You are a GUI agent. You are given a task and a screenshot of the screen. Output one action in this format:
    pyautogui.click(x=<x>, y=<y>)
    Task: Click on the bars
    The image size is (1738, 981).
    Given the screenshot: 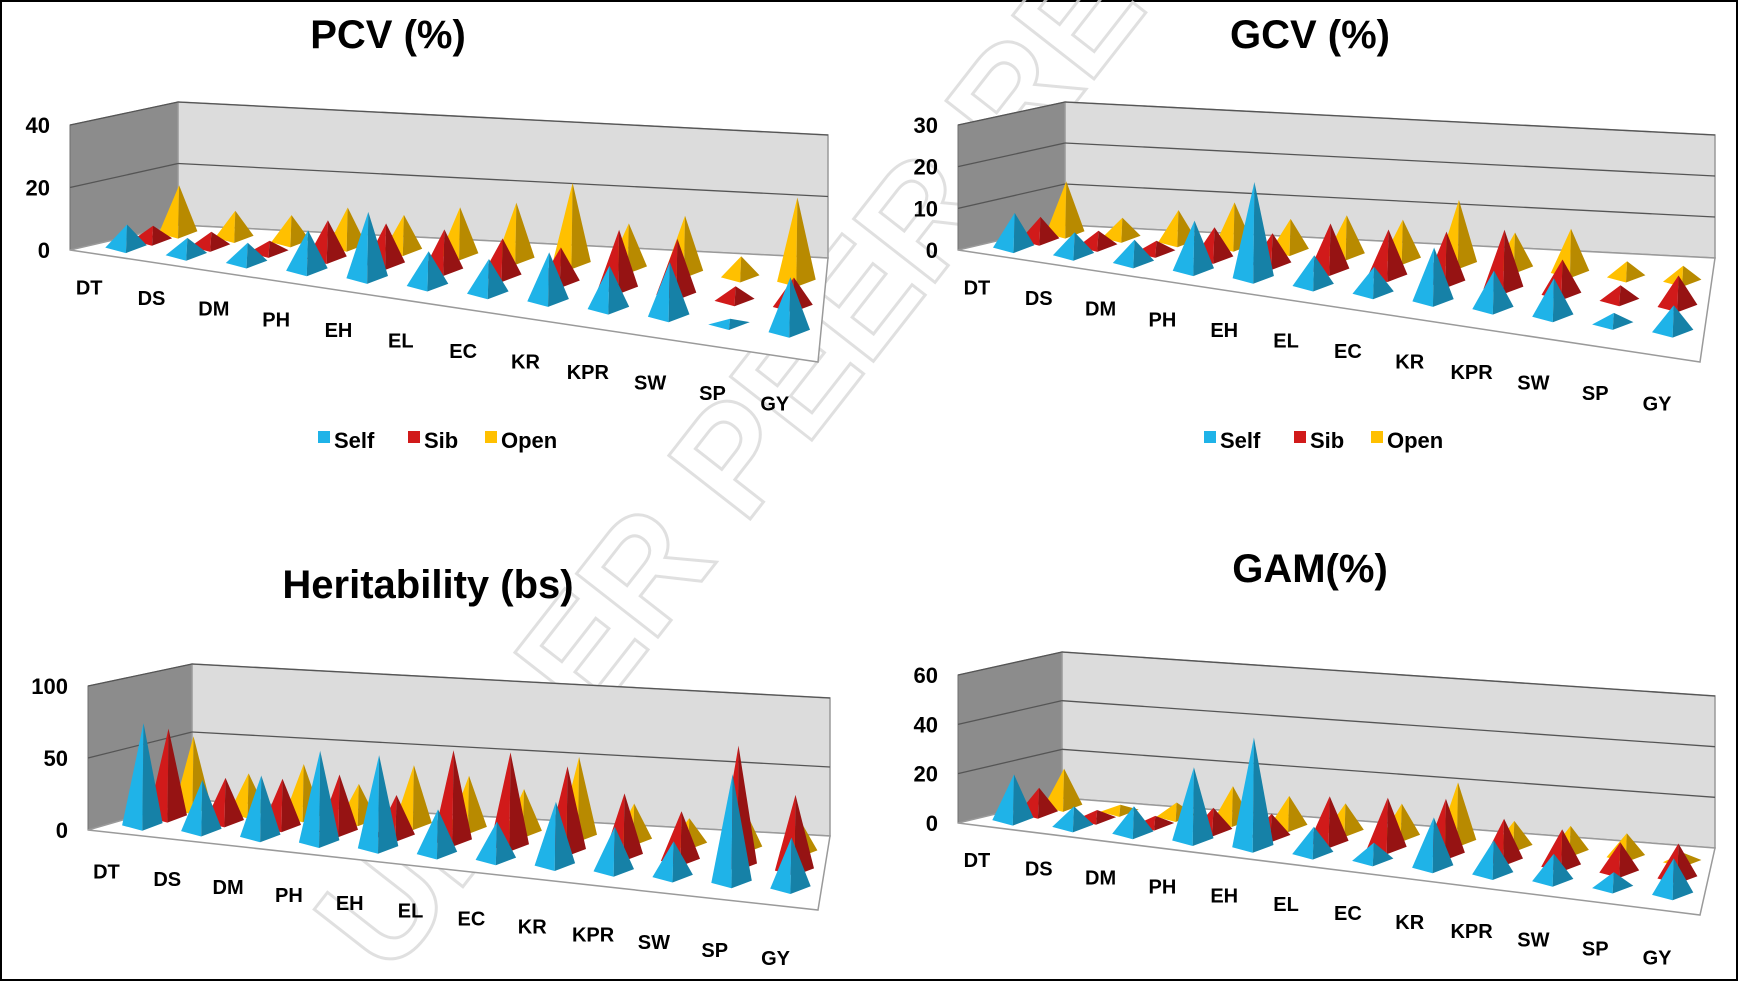 What is the action you would take?
    pyautogui.click(x=460, y=260)
    